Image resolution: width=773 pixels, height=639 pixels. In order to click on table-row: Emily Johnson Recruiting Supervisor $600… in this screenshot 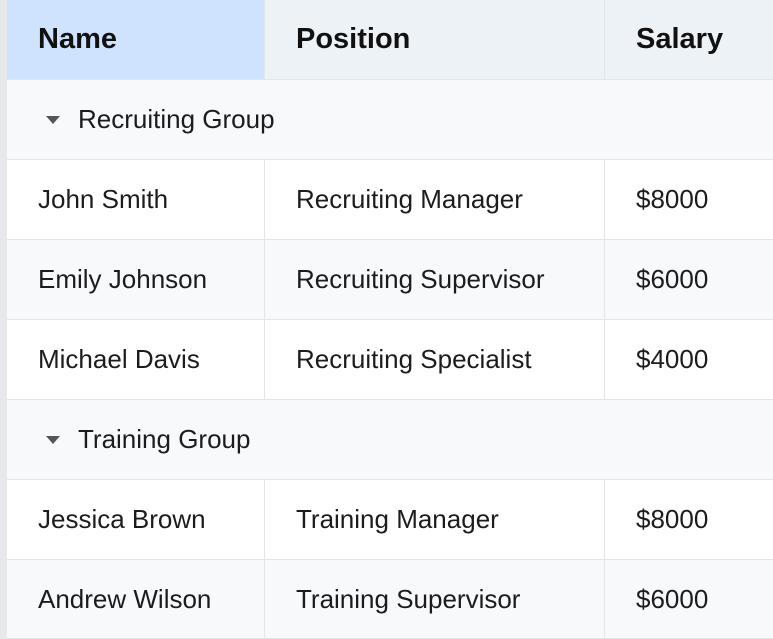, I will do `click(390, 280)`.